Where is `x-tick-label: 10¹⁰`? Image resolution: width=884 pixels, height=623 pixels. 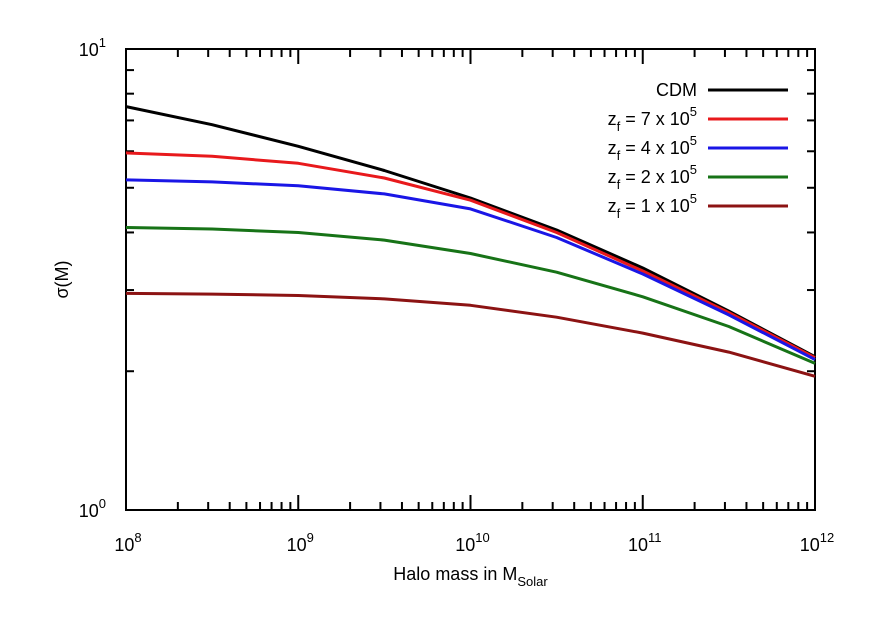
x-tick-label: 10¹⁰ is located at coordinates (472, 542).